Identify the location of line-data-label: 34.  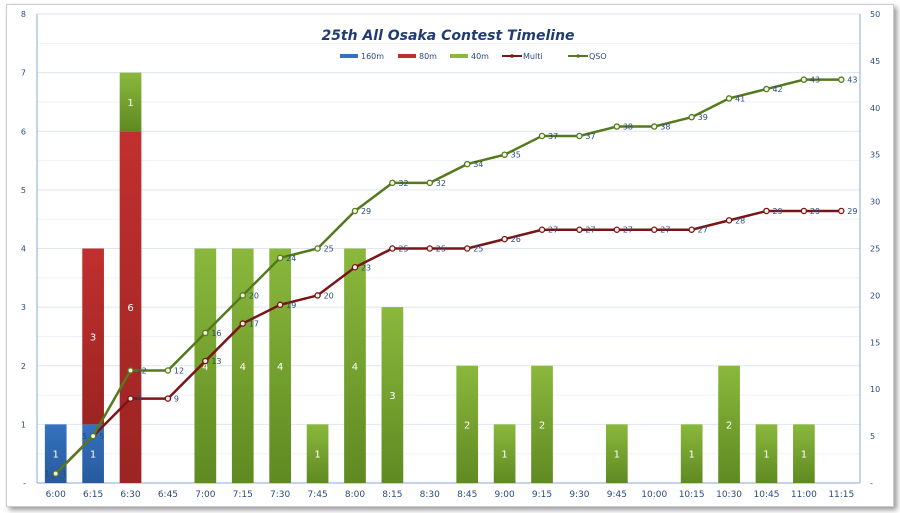
(478, 164).